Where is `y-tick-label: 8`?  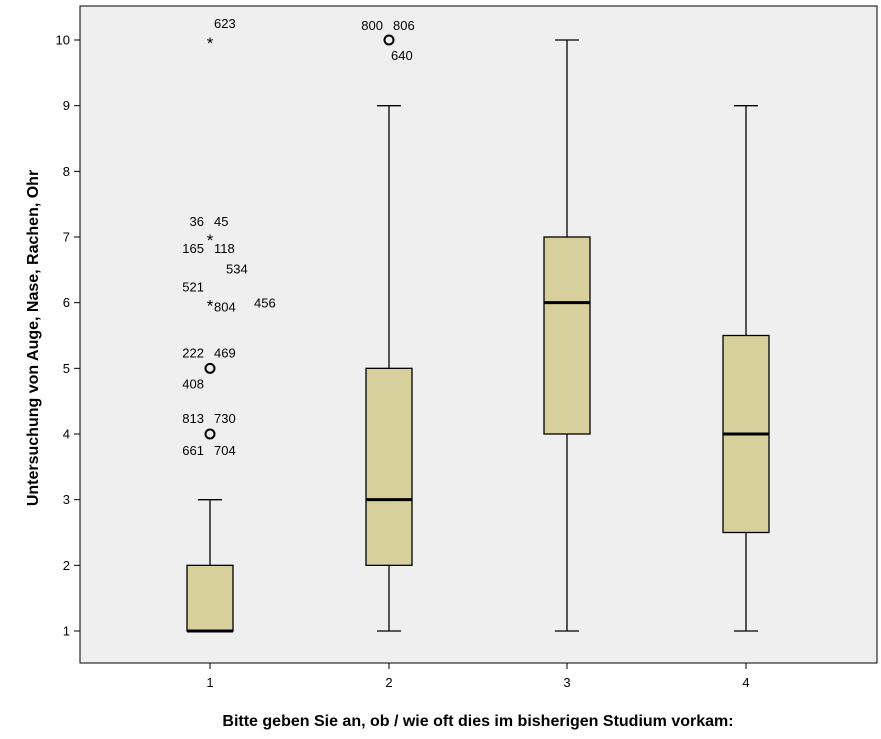
y-tick-label: 8 is located at coordinates (66, 171).